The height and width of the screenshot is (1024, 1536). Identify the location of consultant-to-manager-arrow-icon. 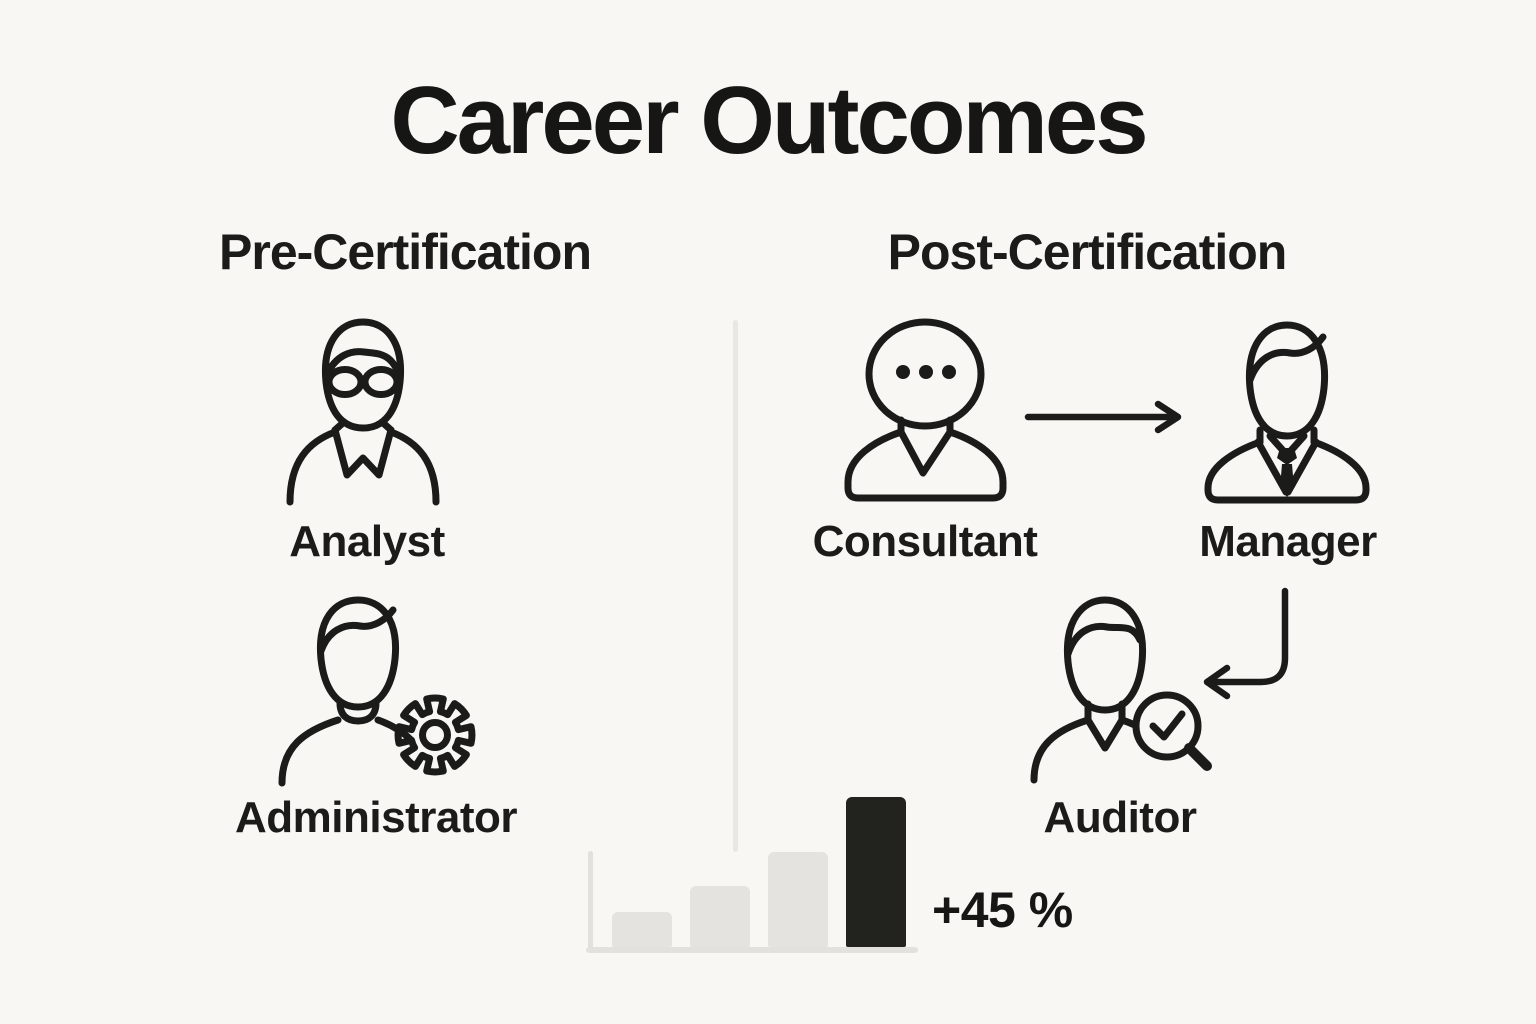
(1107, 417).